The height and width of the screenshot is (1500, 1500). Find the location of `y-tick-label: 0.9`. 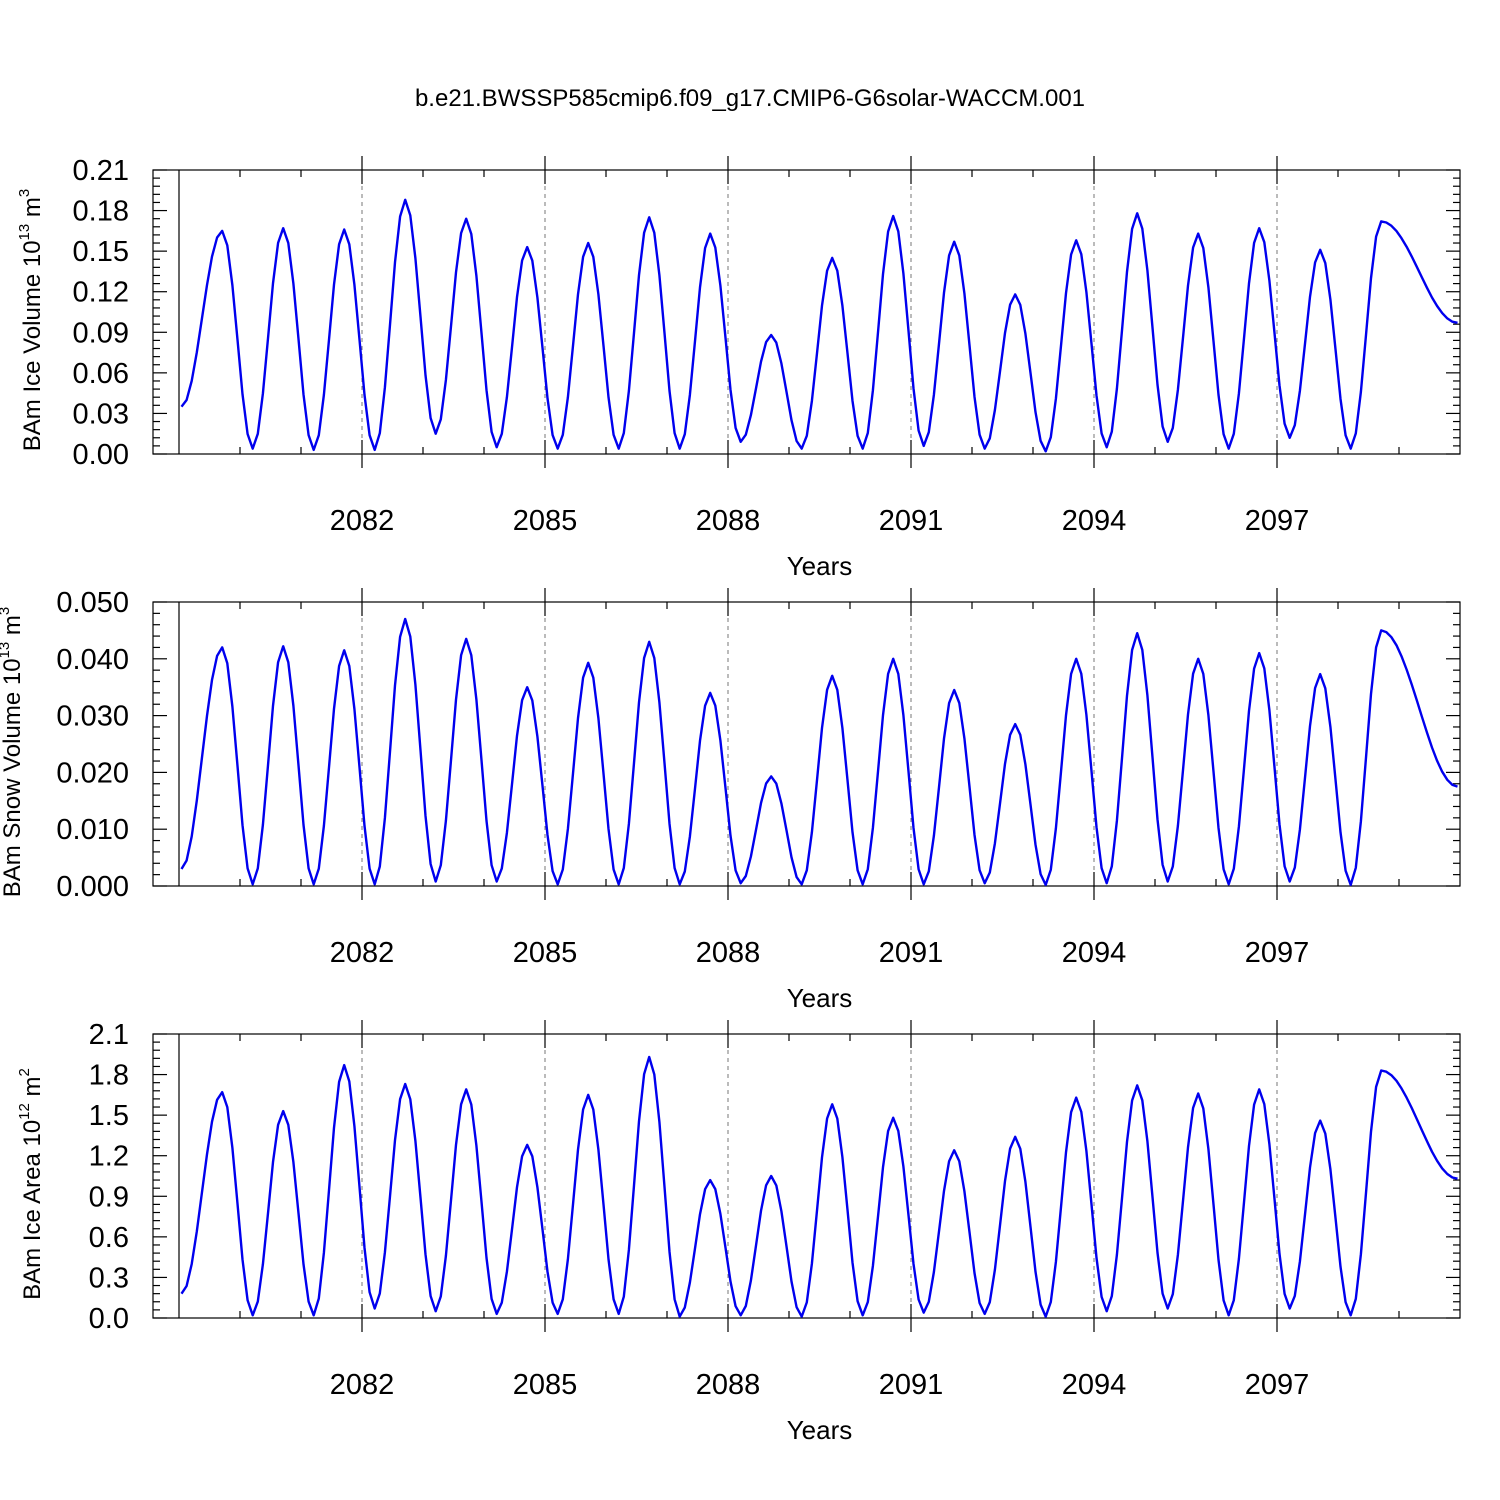

y-tick-label: 0.9 is located at coordinates (109, 1197).